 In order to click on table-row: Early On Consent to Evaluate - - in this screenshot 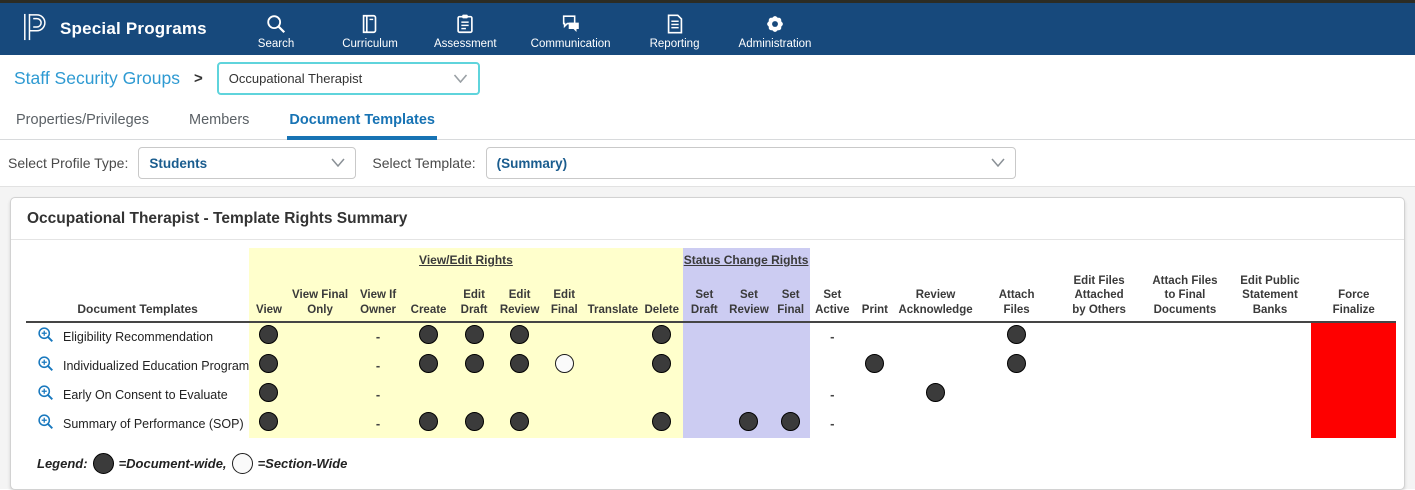, I will do `click(711, 395)`.